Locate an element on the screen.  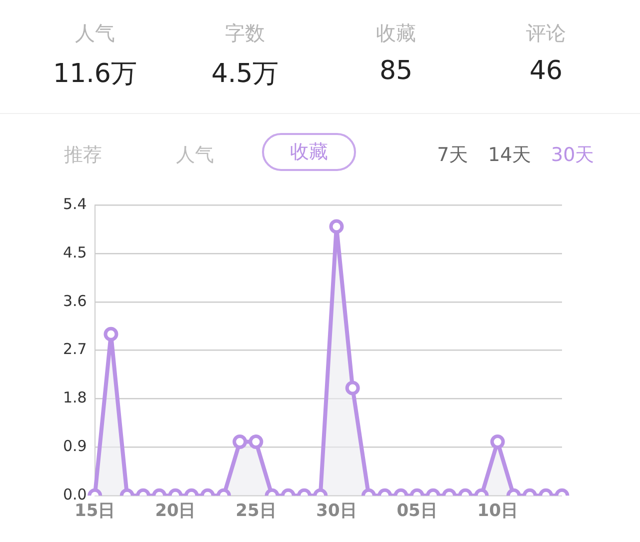
text: 30天 is located at coordinates (572, 155).